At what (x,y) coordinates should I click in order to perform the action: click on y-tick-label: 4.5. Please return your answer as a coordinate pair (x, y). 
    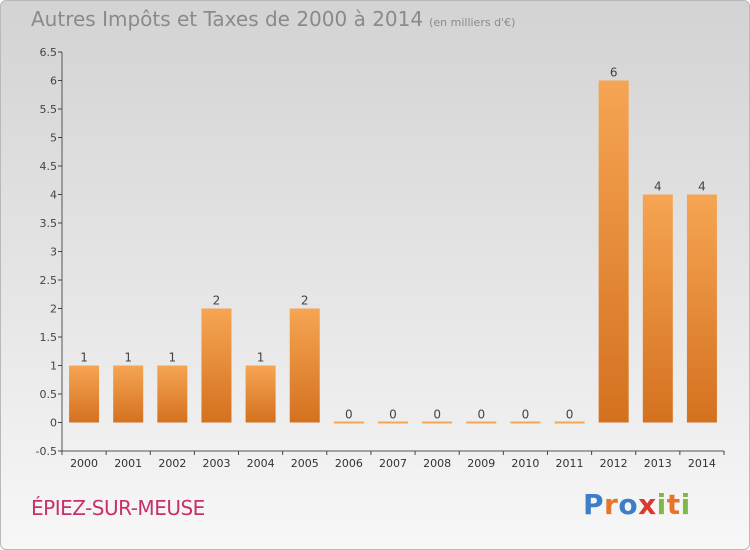
    Looking at the image, I should click on (49, 166).